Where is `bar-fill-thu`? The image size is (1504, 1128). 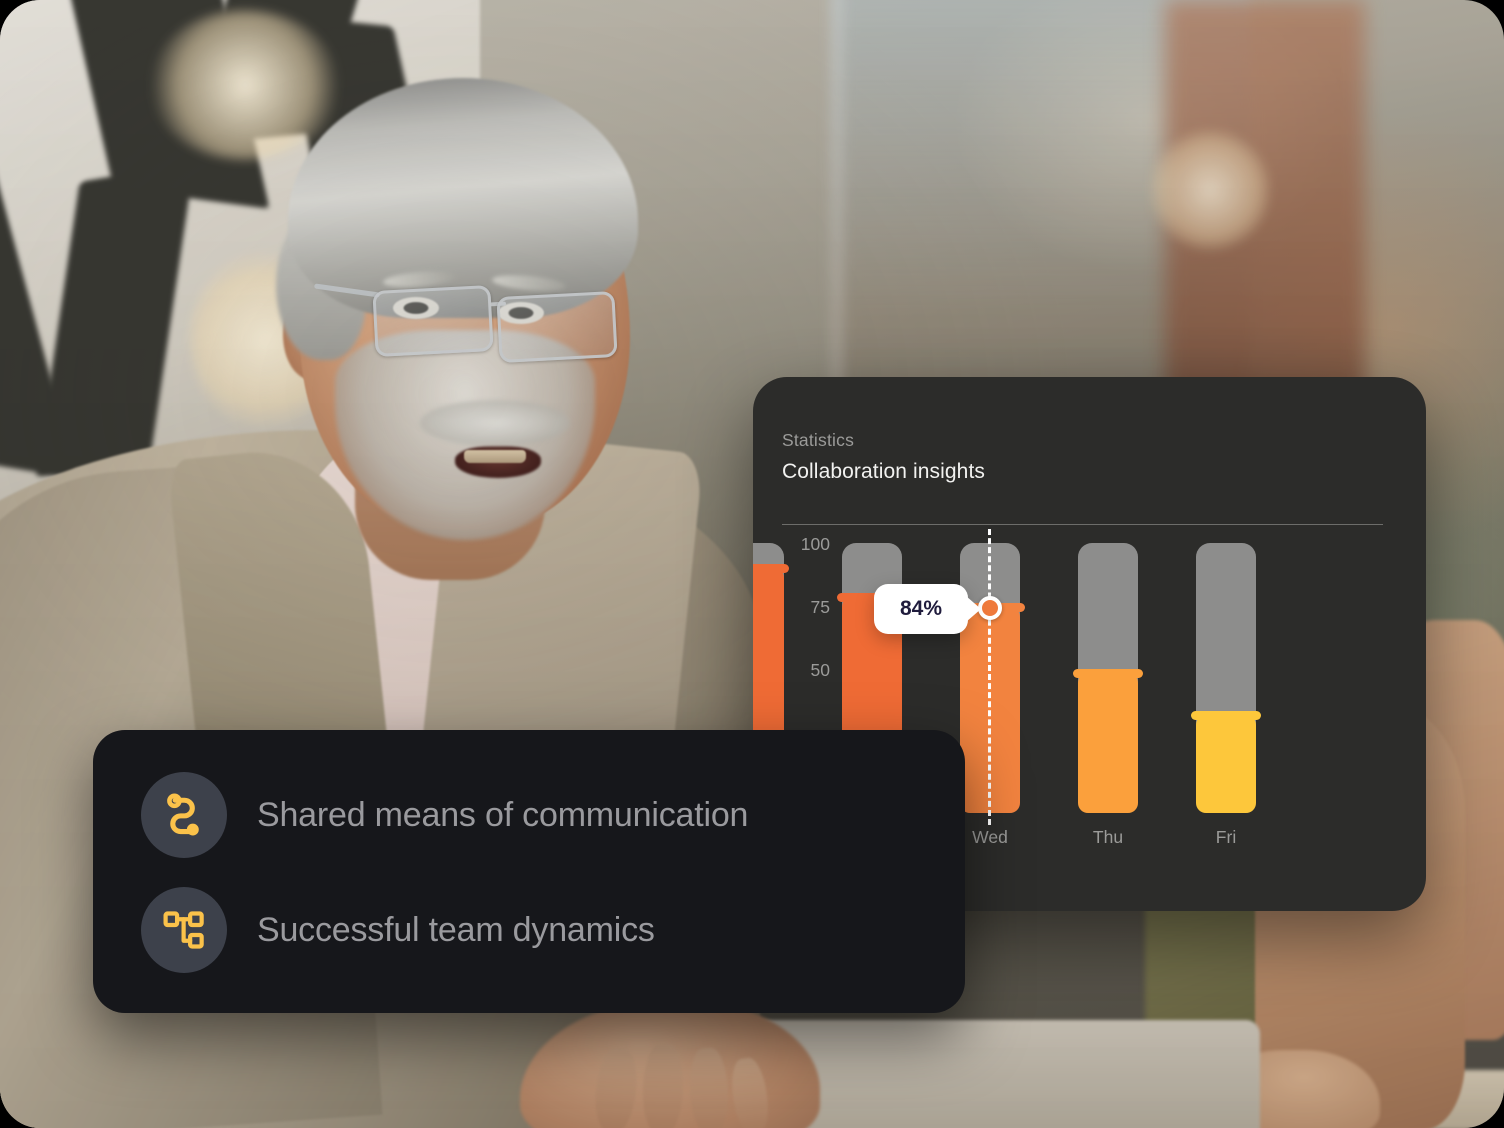
bar-fill-thu is located at coordinates (1108, 743).